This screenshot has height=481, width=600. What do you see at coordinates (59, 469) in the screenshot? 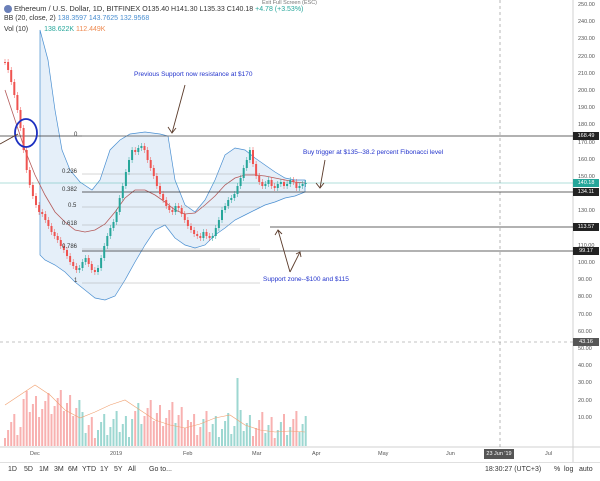
I see `timeframe-3m: 3M` at bounding box center [59, 469].